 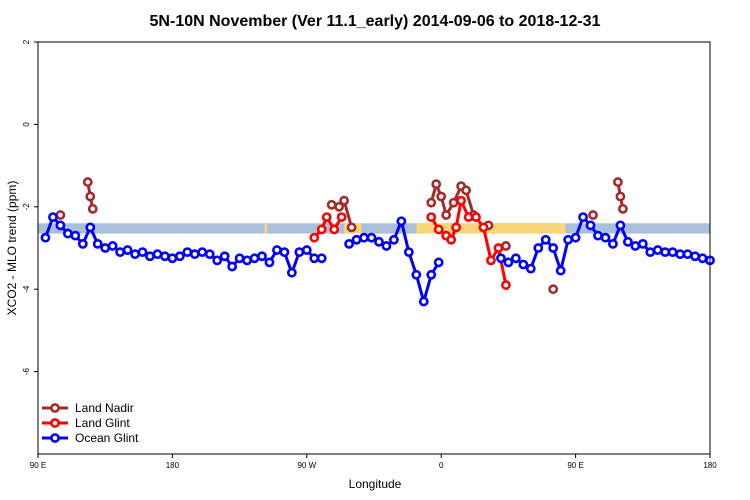 I want to click on x-tick-label-4: 90 E, so click(x=575, y=465).